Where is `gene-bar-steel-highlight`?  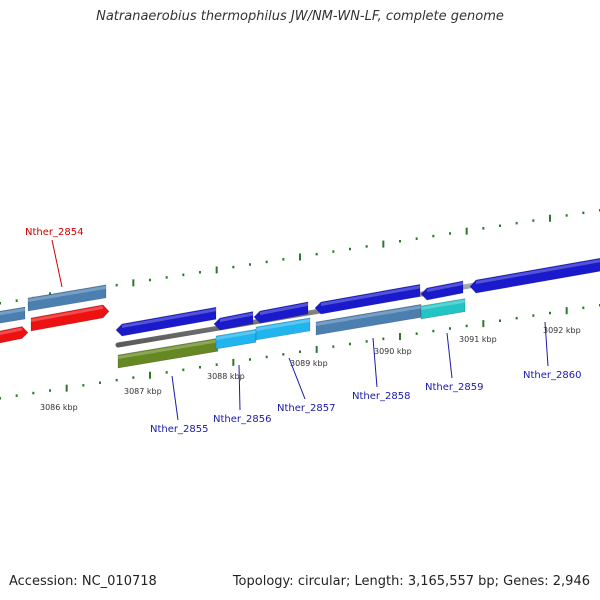
gene-bar-steel-highlight is located at coordinates (67, 293).